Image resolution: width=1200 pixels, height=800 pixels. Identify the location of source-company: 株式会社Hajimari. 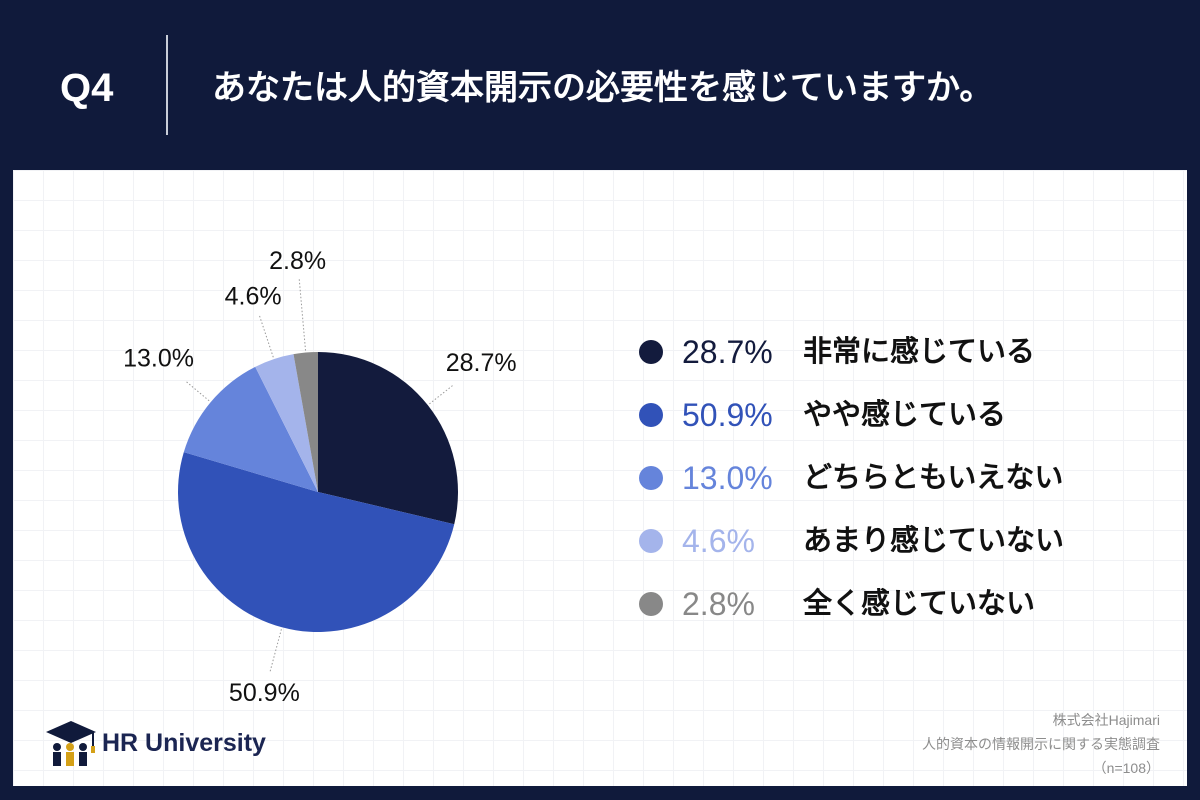
(1106, 720).